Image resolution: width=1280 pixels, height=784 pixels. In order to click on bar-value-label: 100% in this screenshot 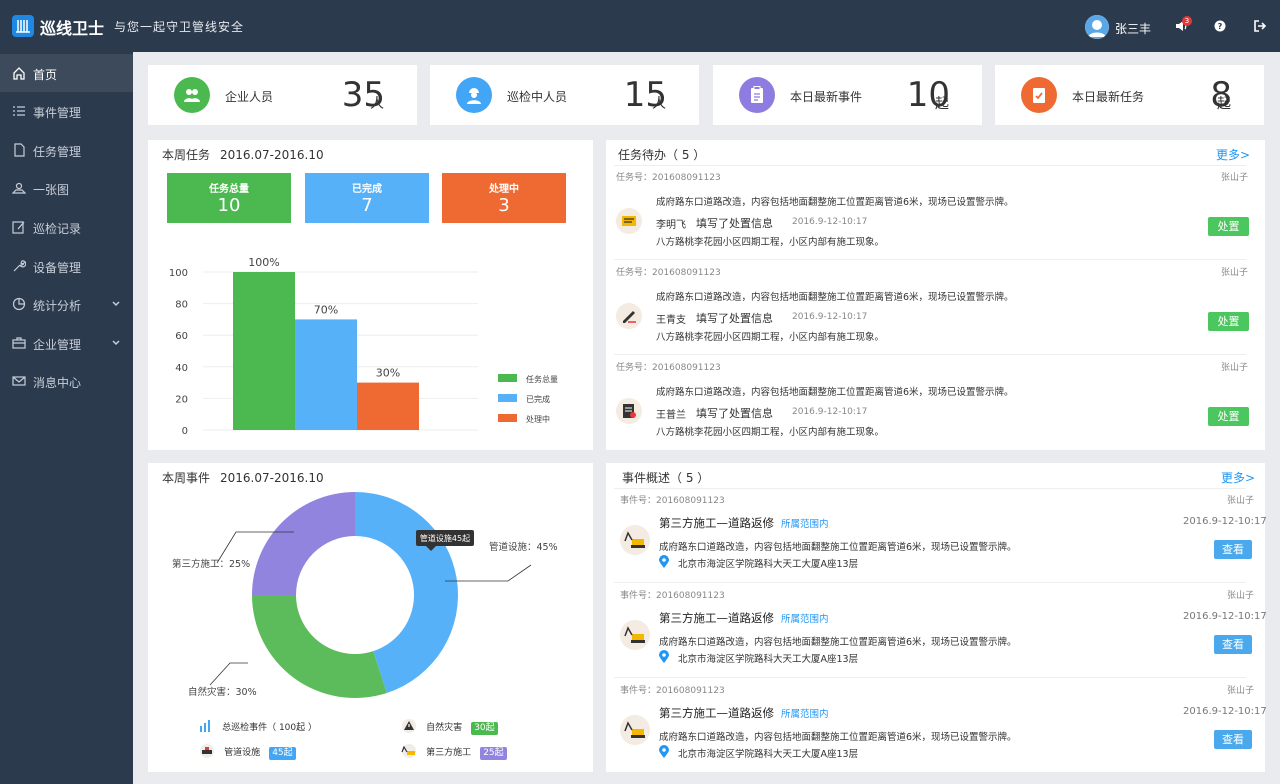, I will do `click(263, 262)`.